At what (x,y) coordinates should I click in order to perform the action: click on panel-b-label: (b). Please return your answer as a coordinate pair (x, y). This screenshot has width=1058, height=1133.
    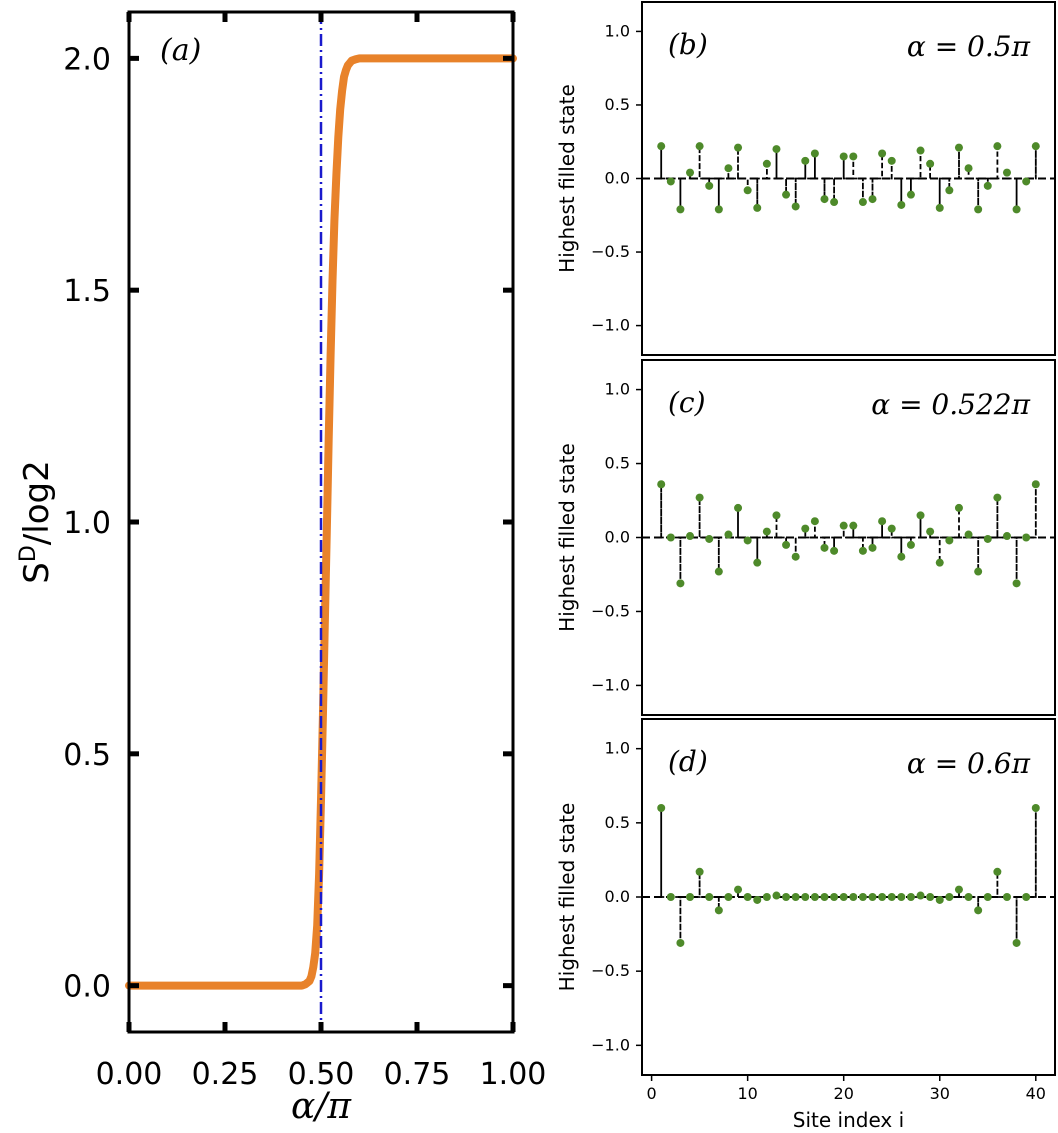
    Looking at the image, I should click on (688, 44).